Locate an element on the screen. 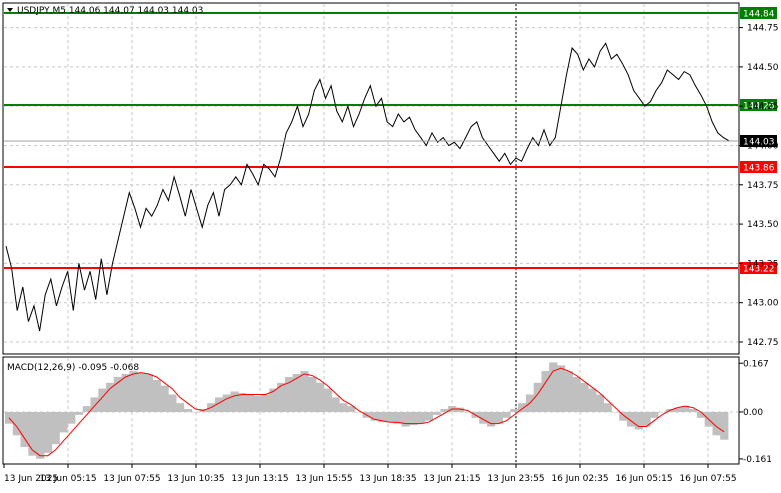 This screenshot has height=493, width=781. y-tick-label: 144.25 is located at coordinates (763, 107).